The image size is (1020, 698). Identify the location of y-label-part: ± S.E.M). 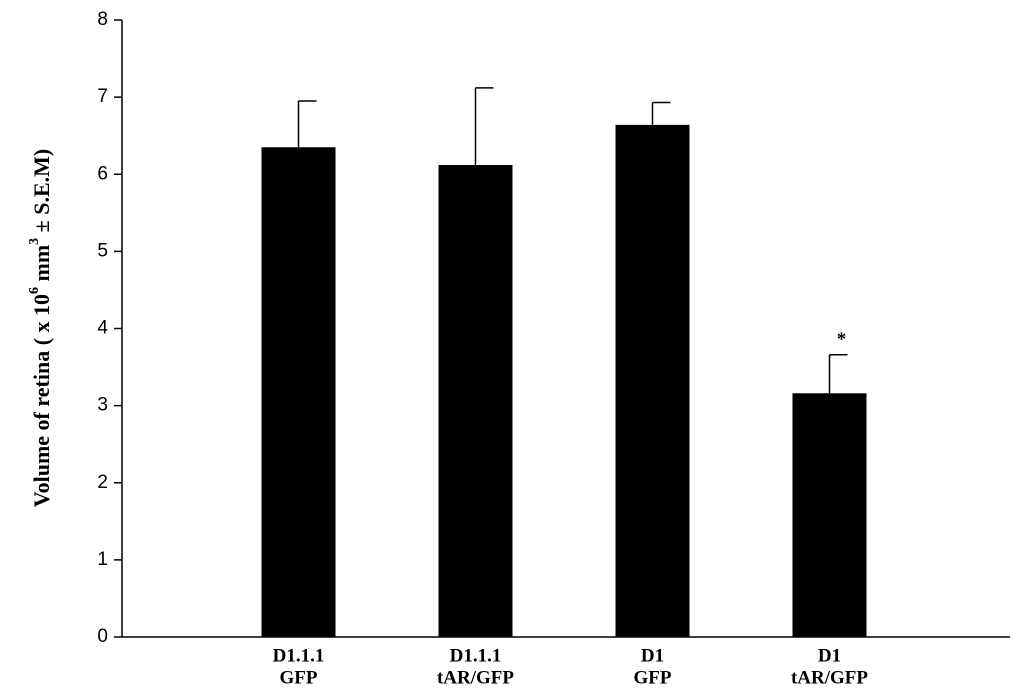
(41, 193).